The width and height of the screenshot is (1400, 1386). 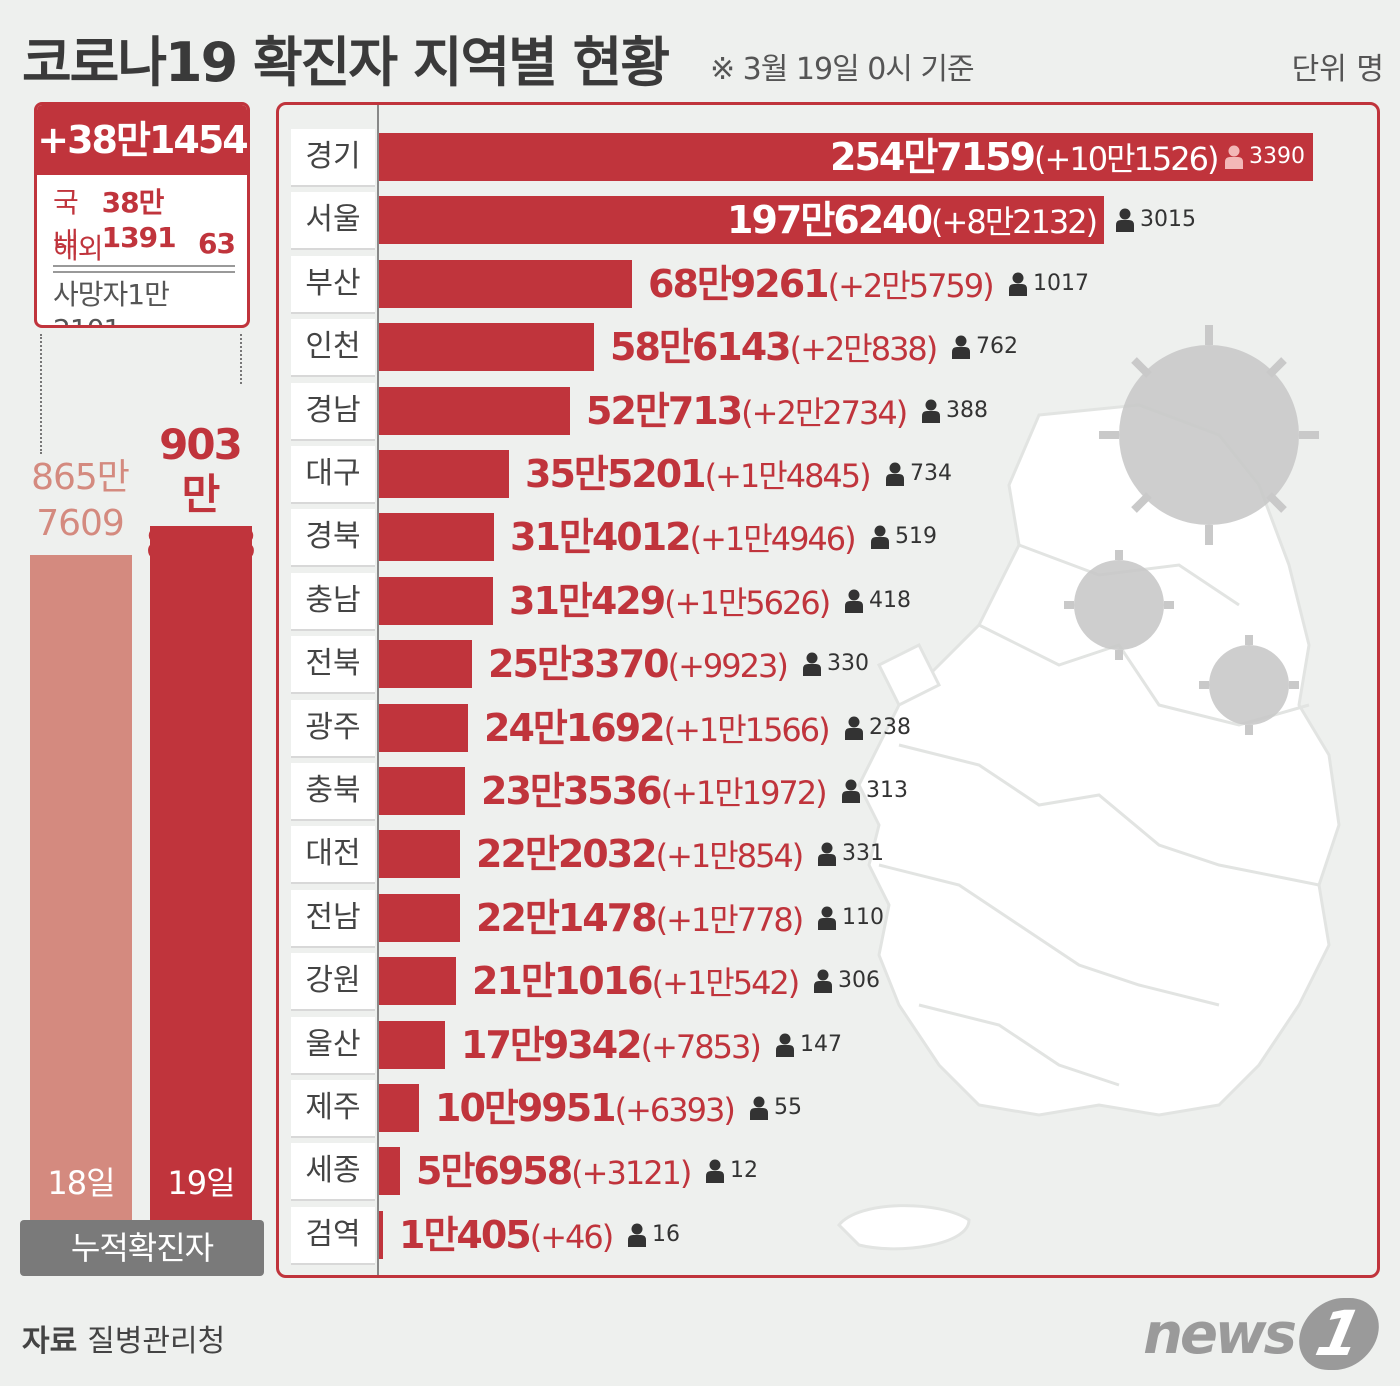 What do you see at coordinates (333, 792) in the screenshot?
I see `region-label: 충북` at bounding box center [333, 792].